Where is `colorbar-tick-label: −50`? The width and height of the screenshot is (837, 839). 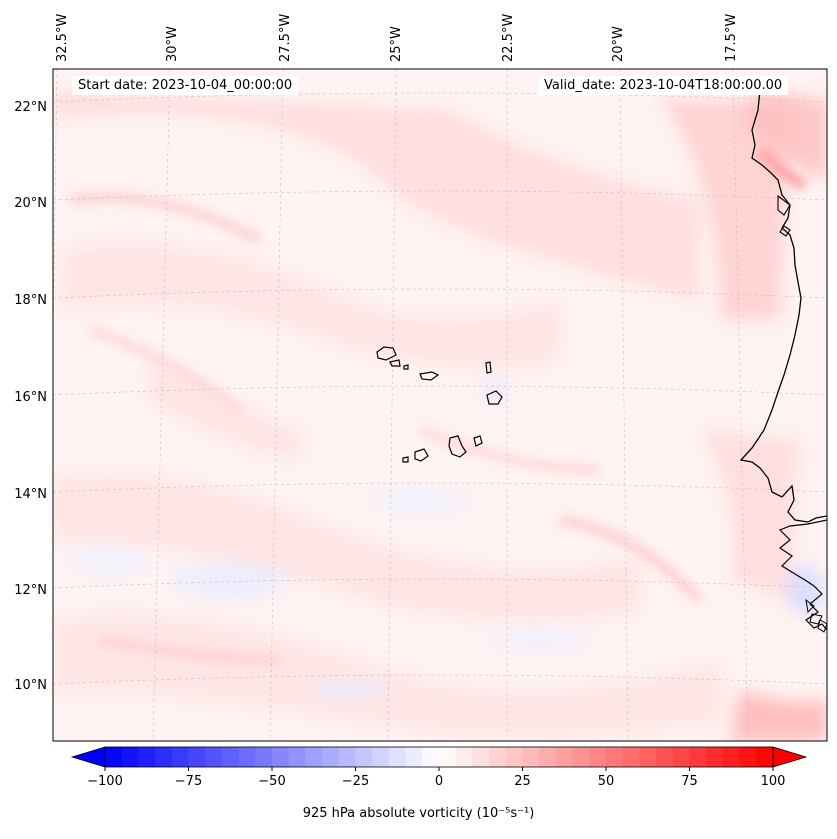 colorbar-tick-label: −50 is located at coordinates (271, 781).